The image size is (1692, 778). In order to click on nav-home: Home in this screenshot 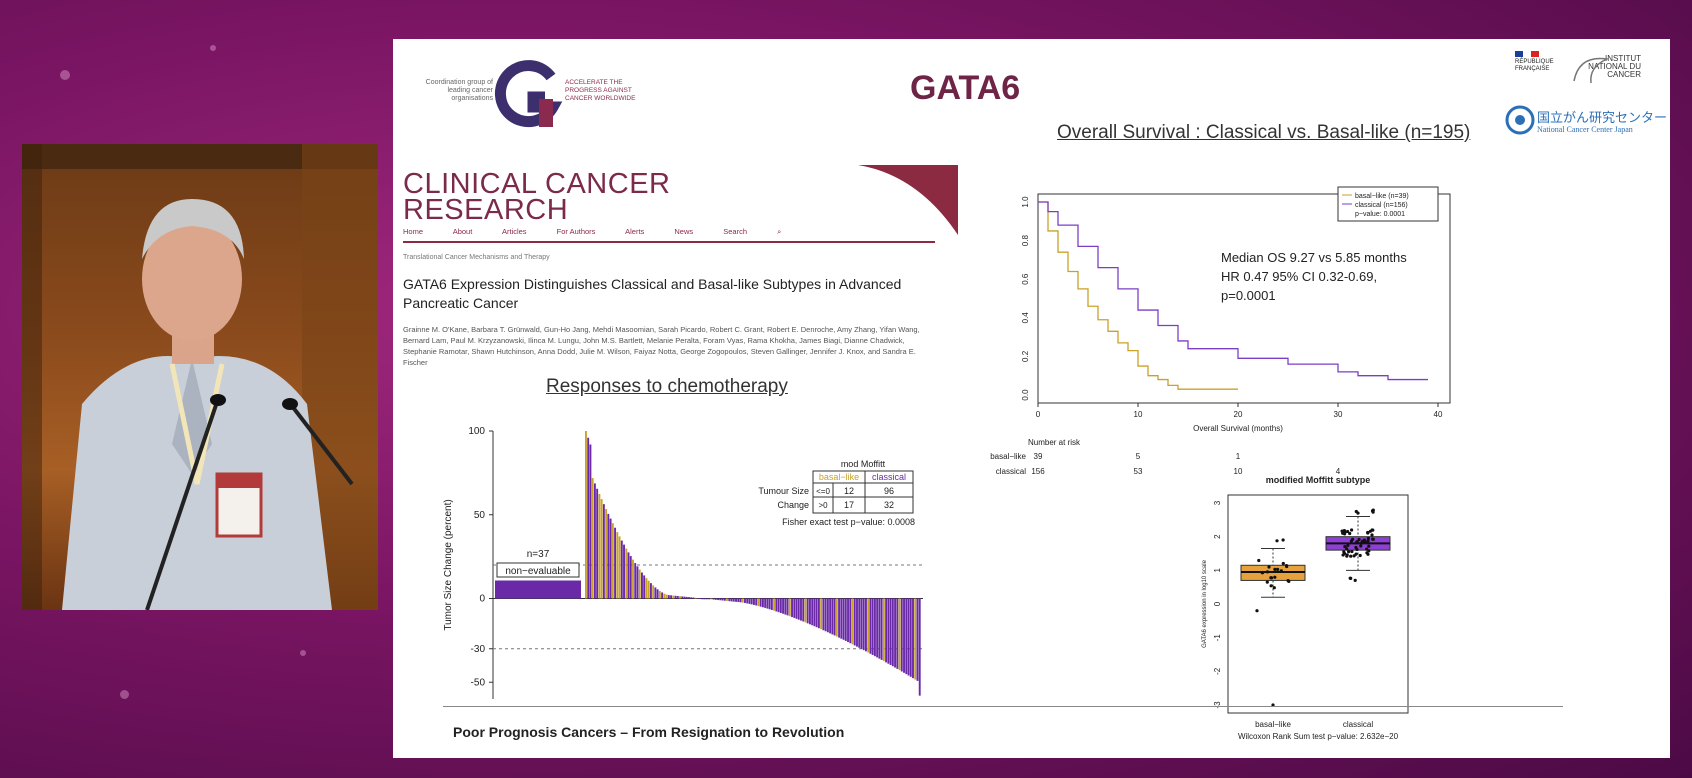, I will do `click(413, 231)`.